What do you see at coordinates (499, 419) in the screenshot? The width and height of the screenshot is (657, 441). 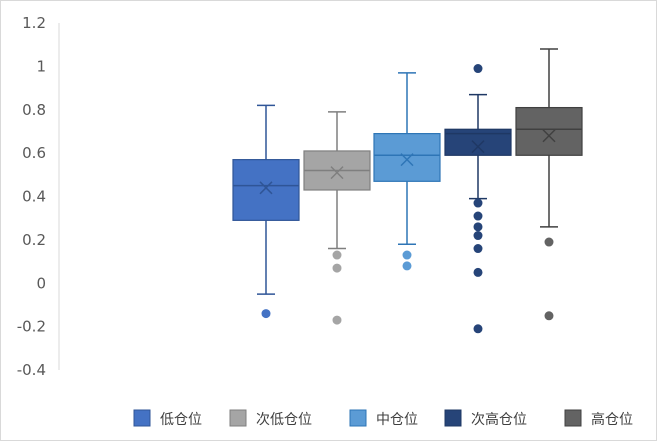 I see `legend-label: 次高仓位` at bounding box center [499, 419].